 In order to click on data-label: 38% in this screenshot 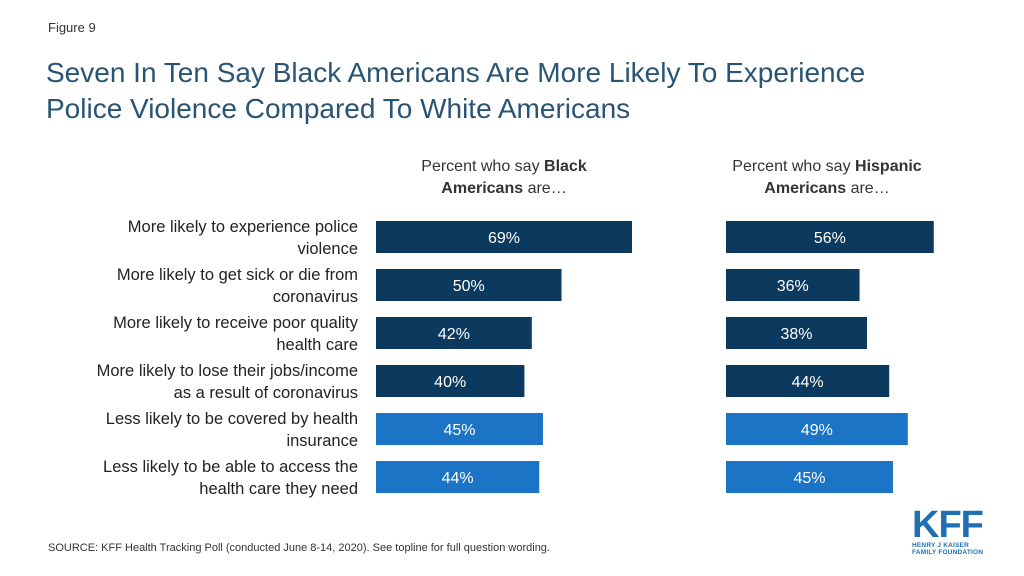, I will do `click(796, 334)`.